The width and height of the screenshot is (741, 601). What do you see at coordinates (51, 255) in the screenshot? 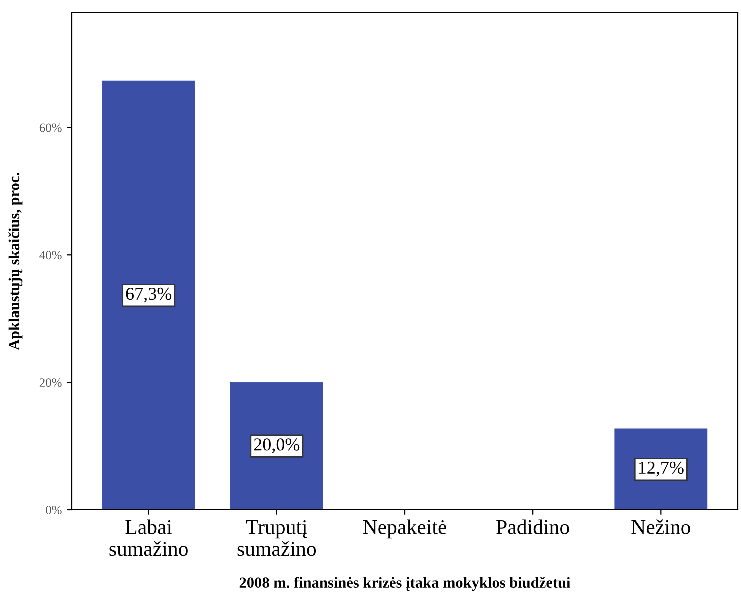
I see `y-tick-label: 40%` at bounding box center [51, 255].